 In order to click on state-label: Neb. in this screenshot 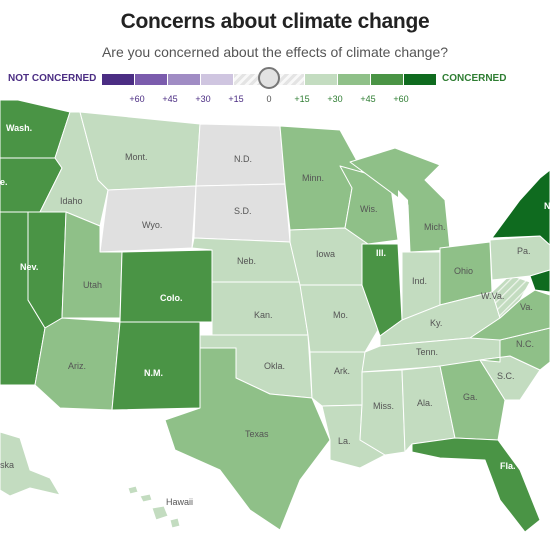, I will do `click(246, 261)`.